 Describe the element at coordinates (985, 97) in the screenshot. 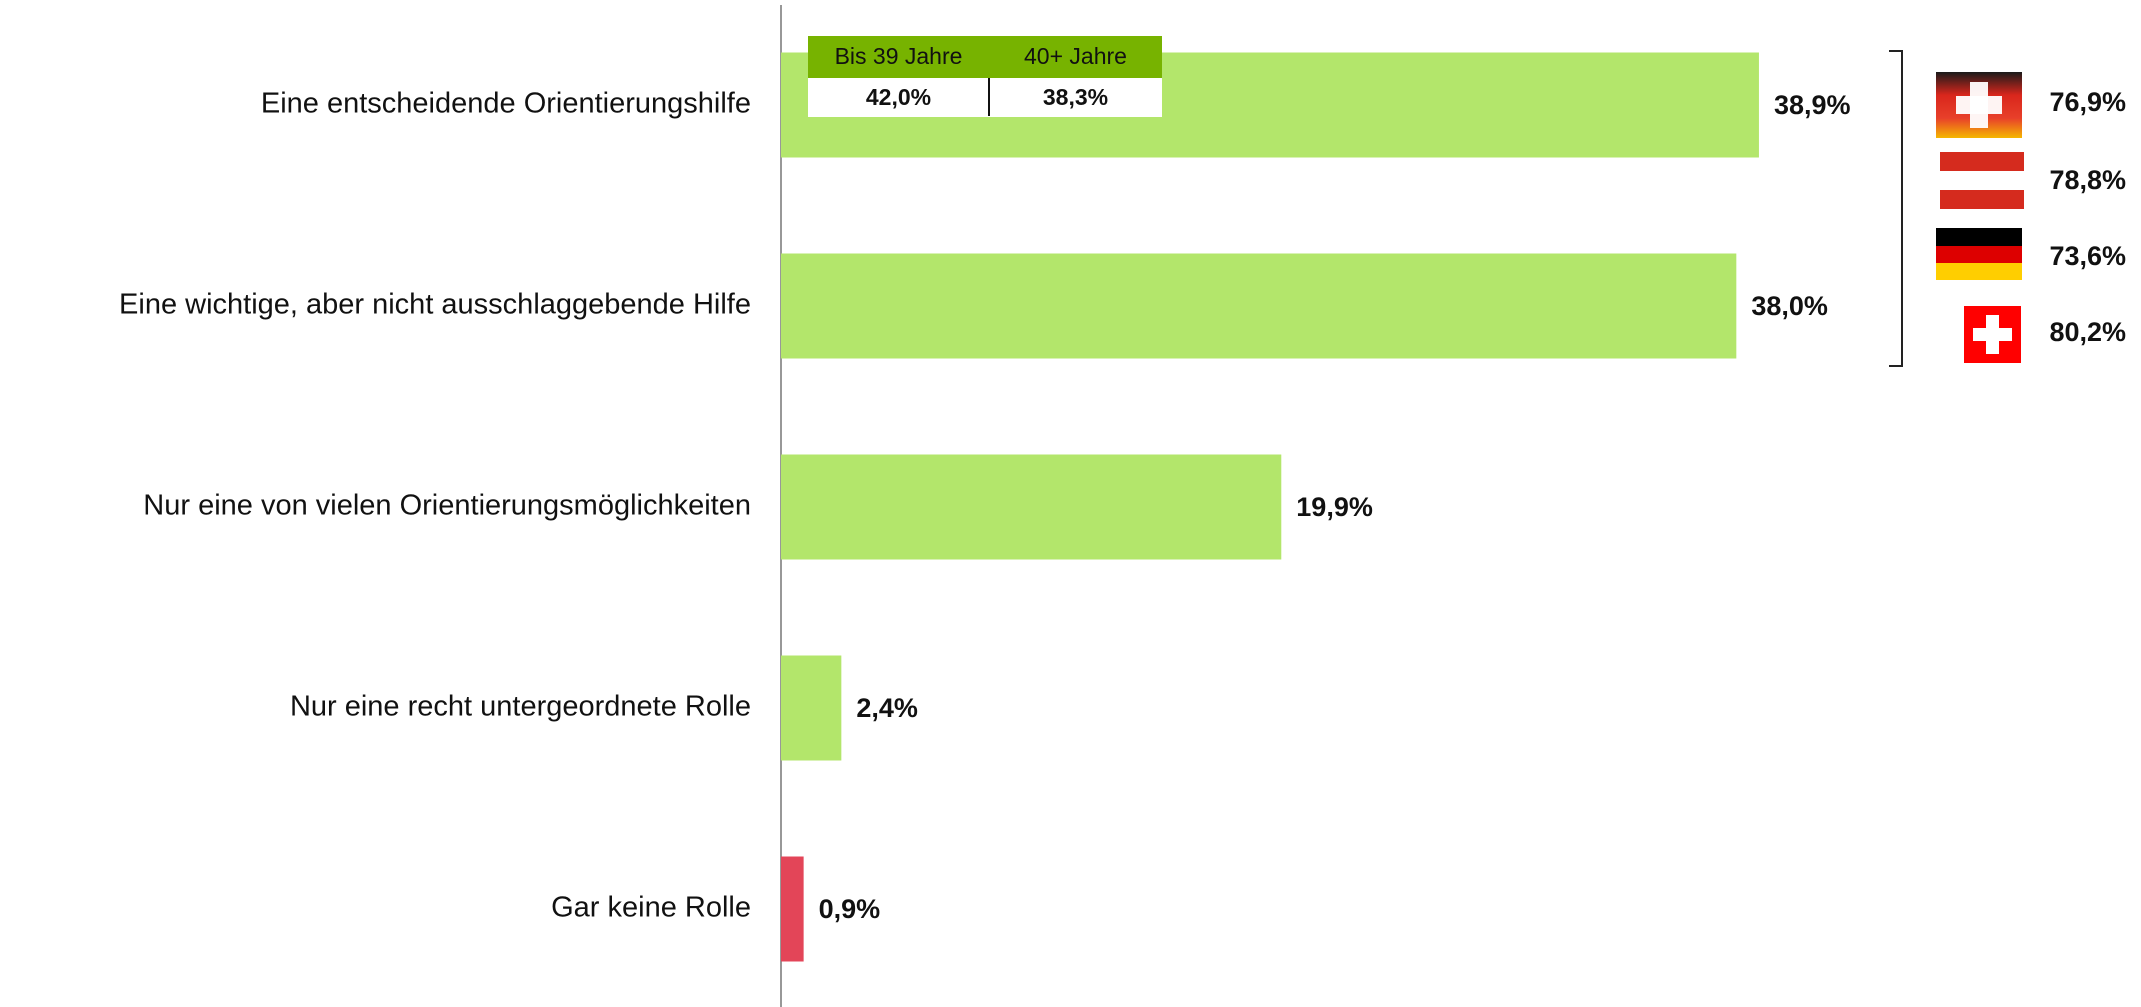

I see `table-body` at that location.